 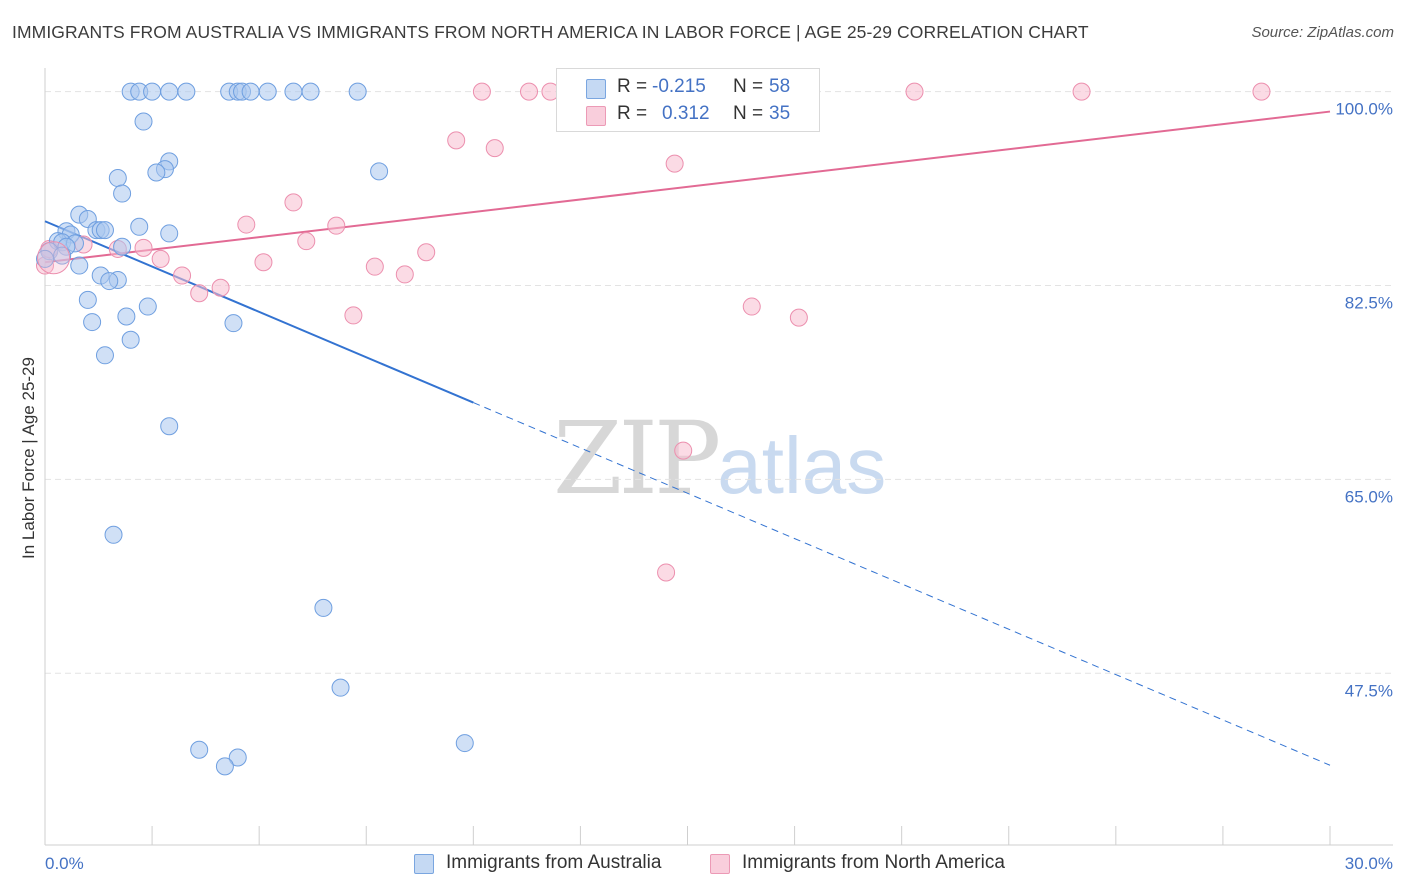 I want to click on legend-swatch-north-america, so click(x=596, y=116).